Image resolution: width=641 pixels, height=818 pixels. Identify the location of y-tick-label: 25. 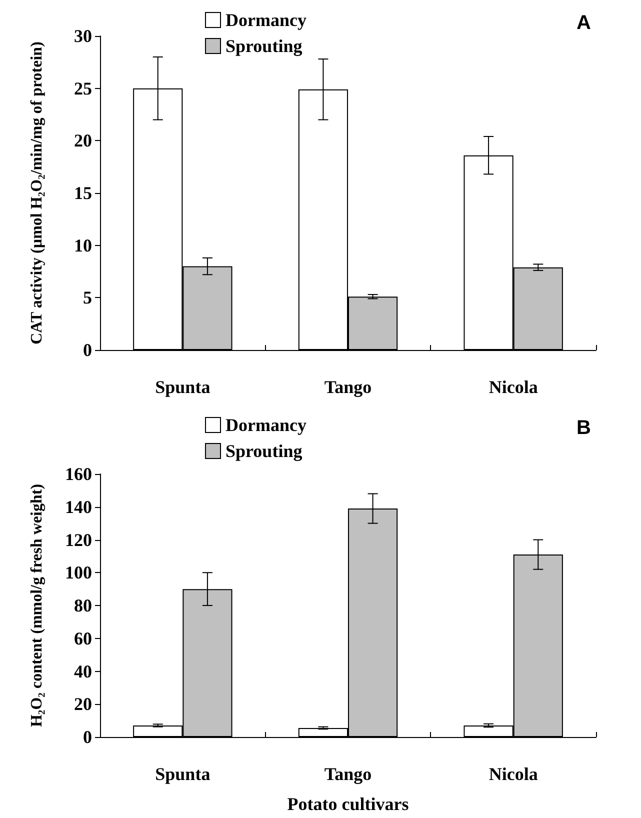
(83, 88).